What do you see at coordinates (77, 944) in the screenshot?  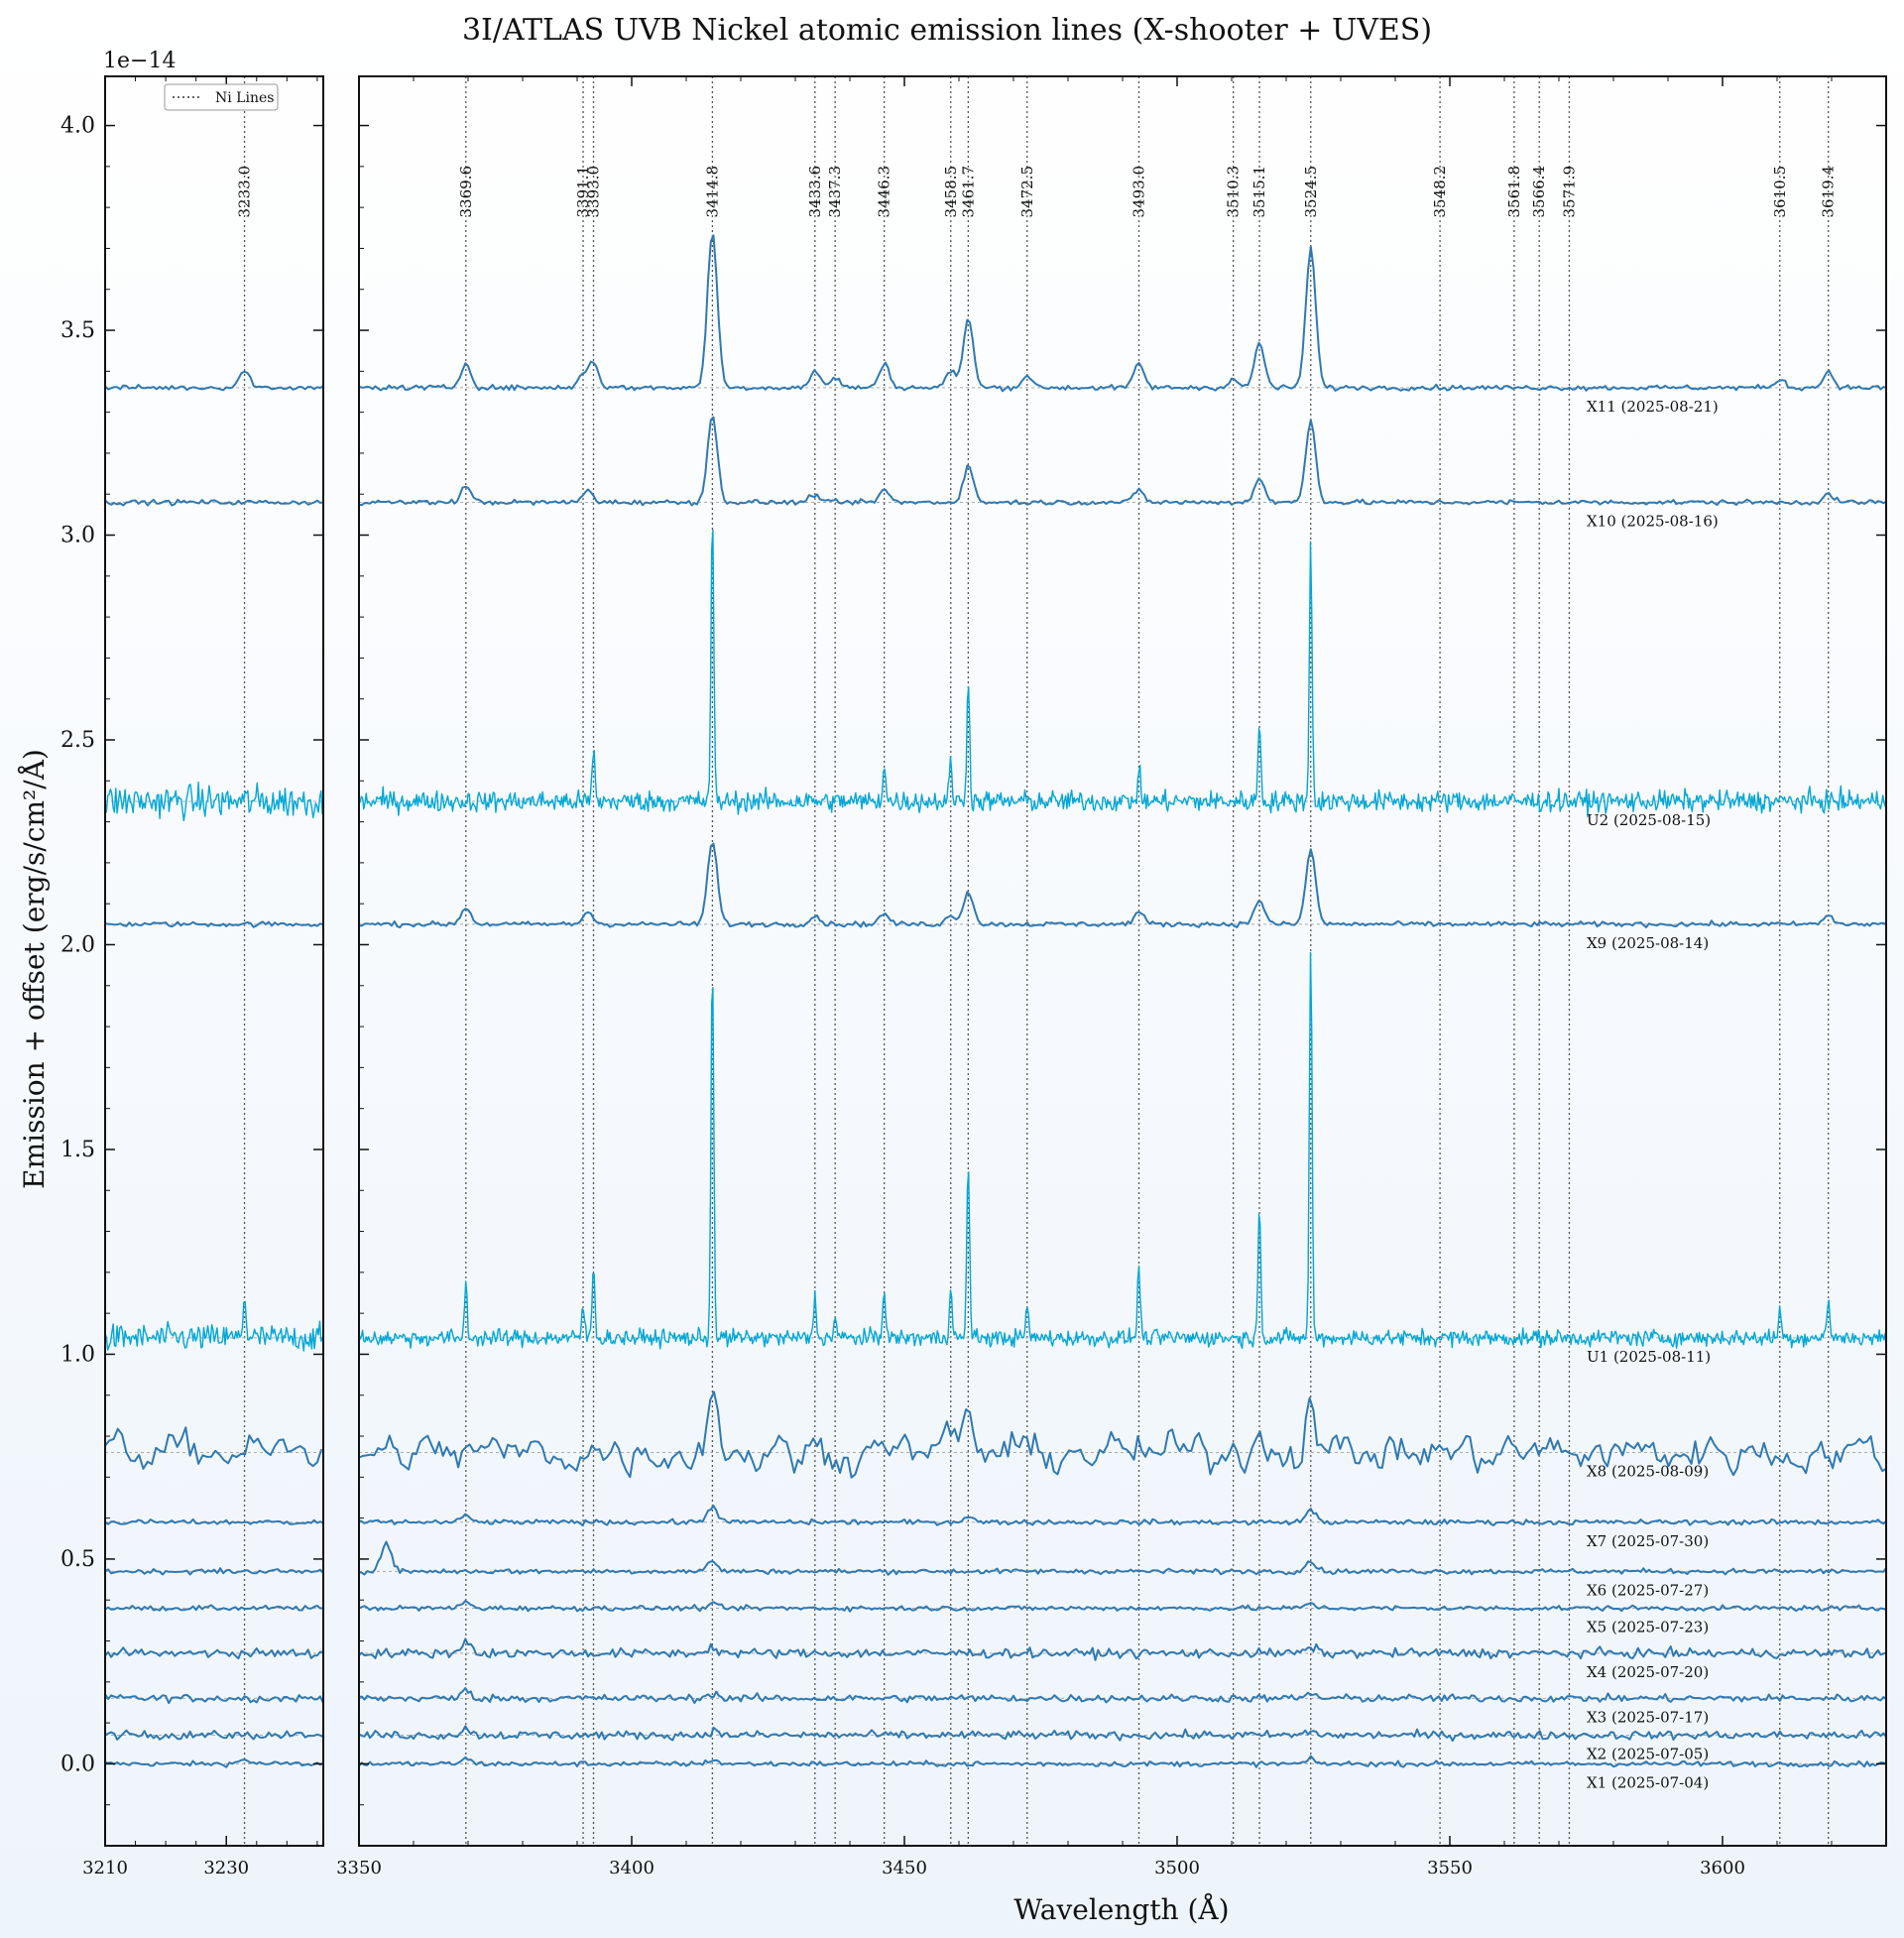 I see `y-tick-label: 2.0` at bounding box center [77, 944].